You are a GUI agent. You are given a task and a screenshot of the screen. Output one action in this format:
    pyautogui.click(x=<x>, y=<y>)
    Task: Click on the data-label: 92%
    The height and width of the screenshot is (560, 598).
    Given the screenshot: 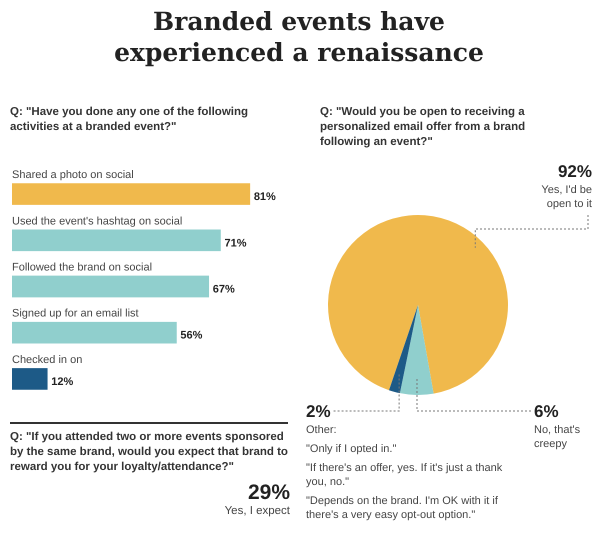 What is the action you would take?
    pyautogui.click(x=575, y=171)
    